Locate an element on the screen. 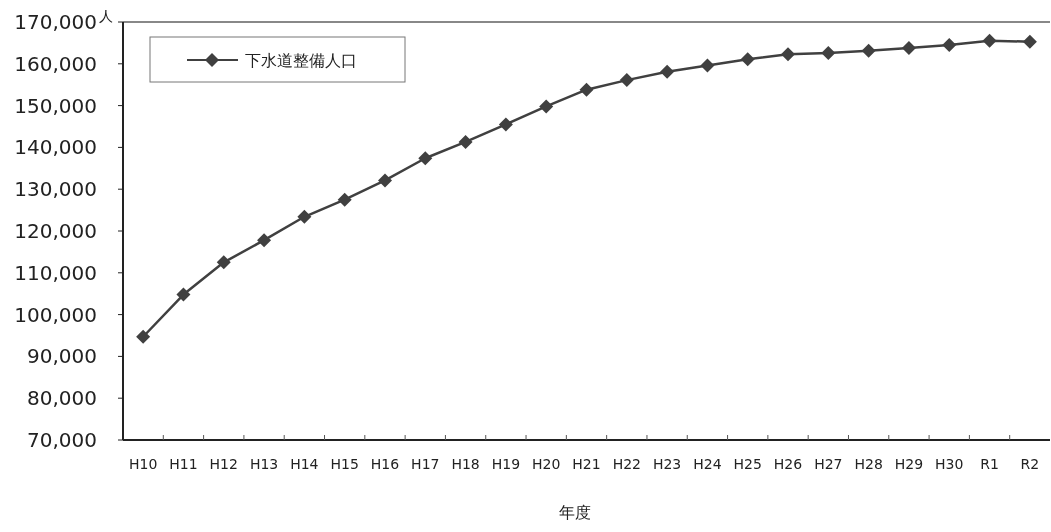 The width and height of the screenshot is (1051, 532). y-tick-label: 90,000 is located at coordinates (62, 356).